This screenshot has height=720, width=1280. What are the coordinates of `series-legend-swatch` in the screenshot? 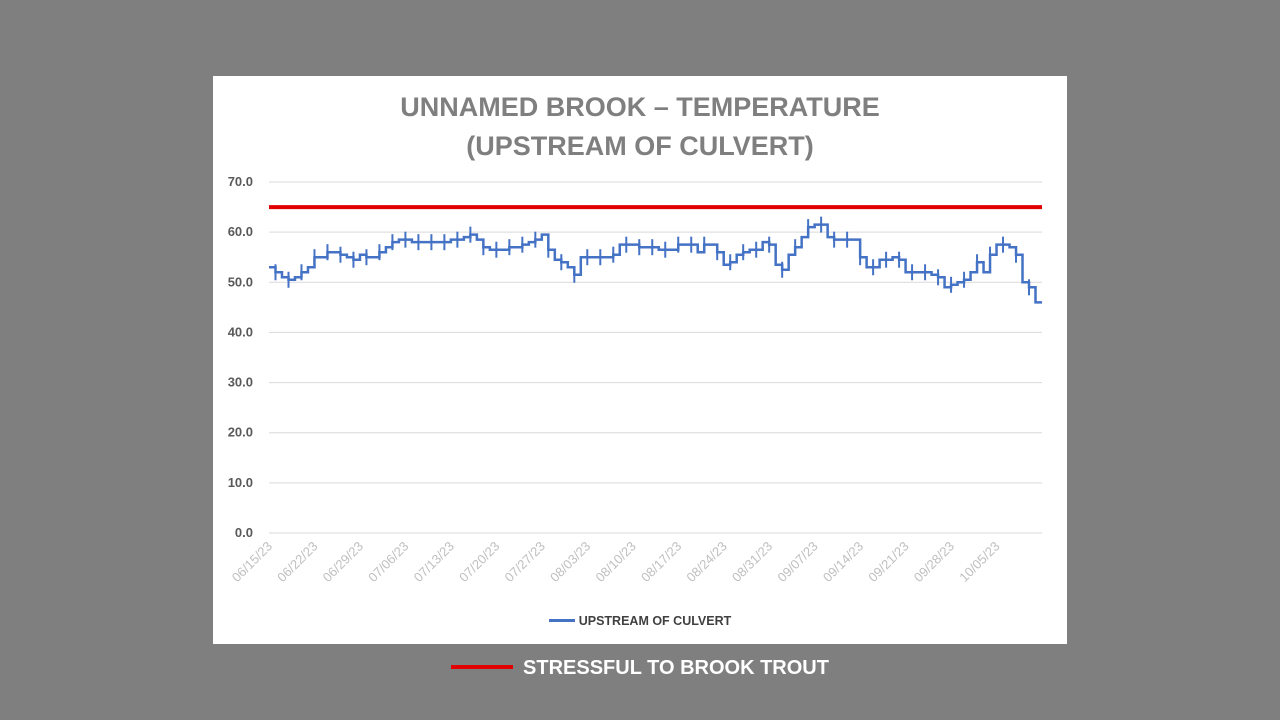 It's located at (561, 621).